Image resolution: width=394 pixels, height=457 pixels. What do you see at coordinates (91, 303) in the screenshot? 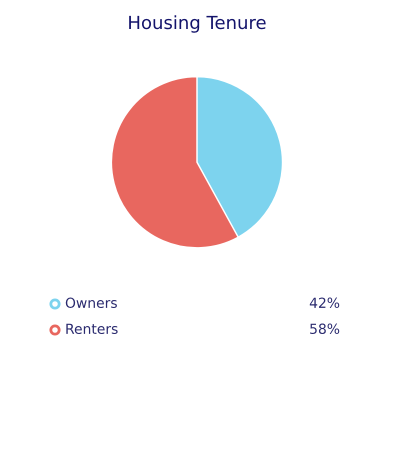
I see `legend-label: Owners` at bounding box center [91, 303].